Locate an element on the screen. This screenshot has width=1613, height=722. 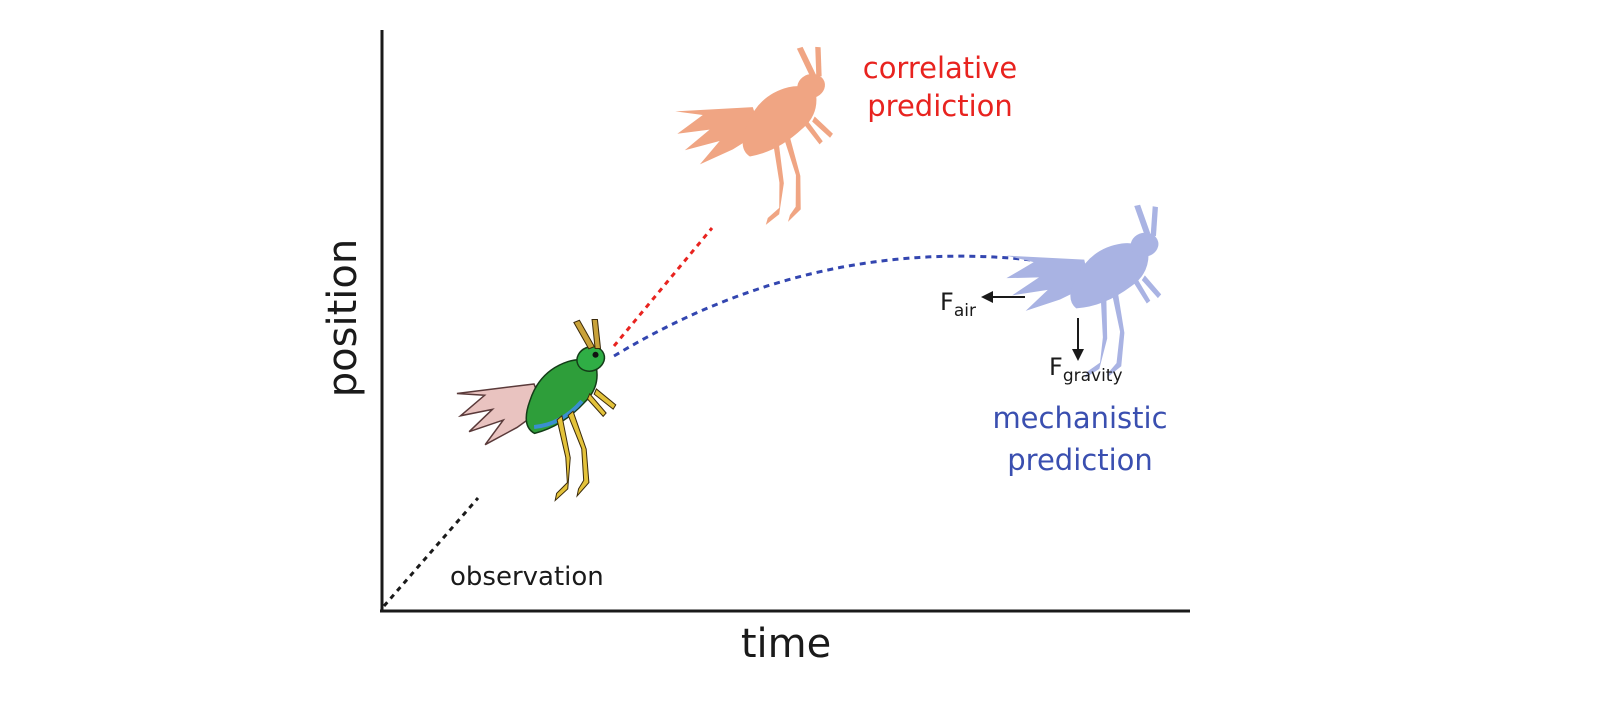
force-gravity-label: Fgravity is located at coordinates (1086, 369).